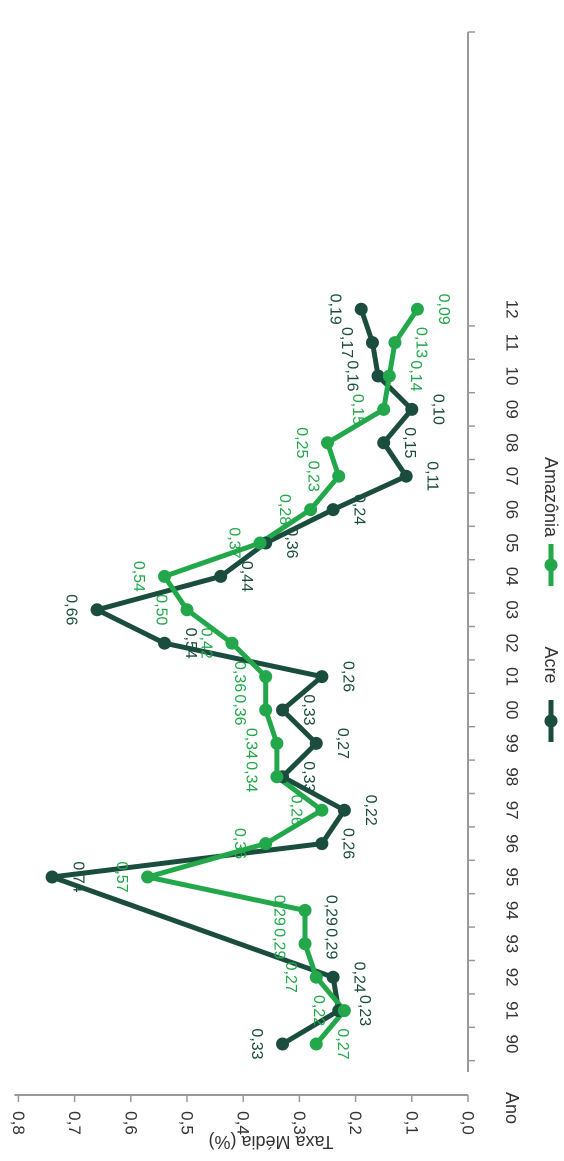  What do you see at coordinates (78, 876) in the screenshot?
I see `data-label: 0,74` at bounding box center [78, 876].